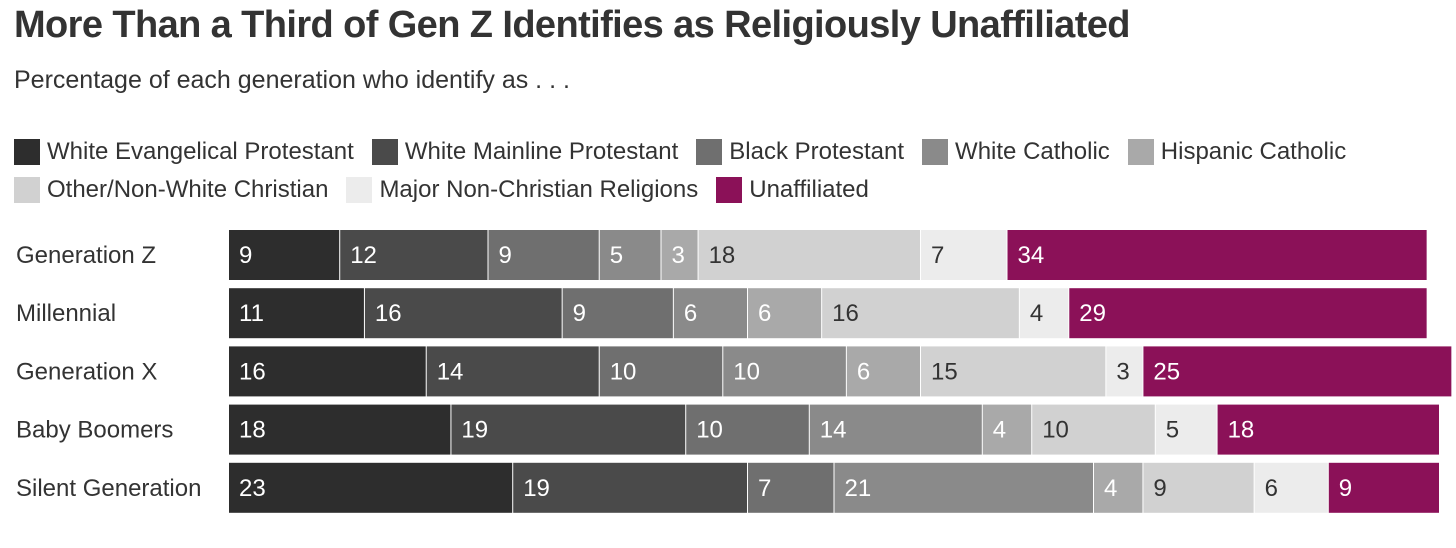 Image resolution: width=1456 pixels, height=548 pixels. I want to click on legend-label: Hispanic Catholic, so click(1253, 151).